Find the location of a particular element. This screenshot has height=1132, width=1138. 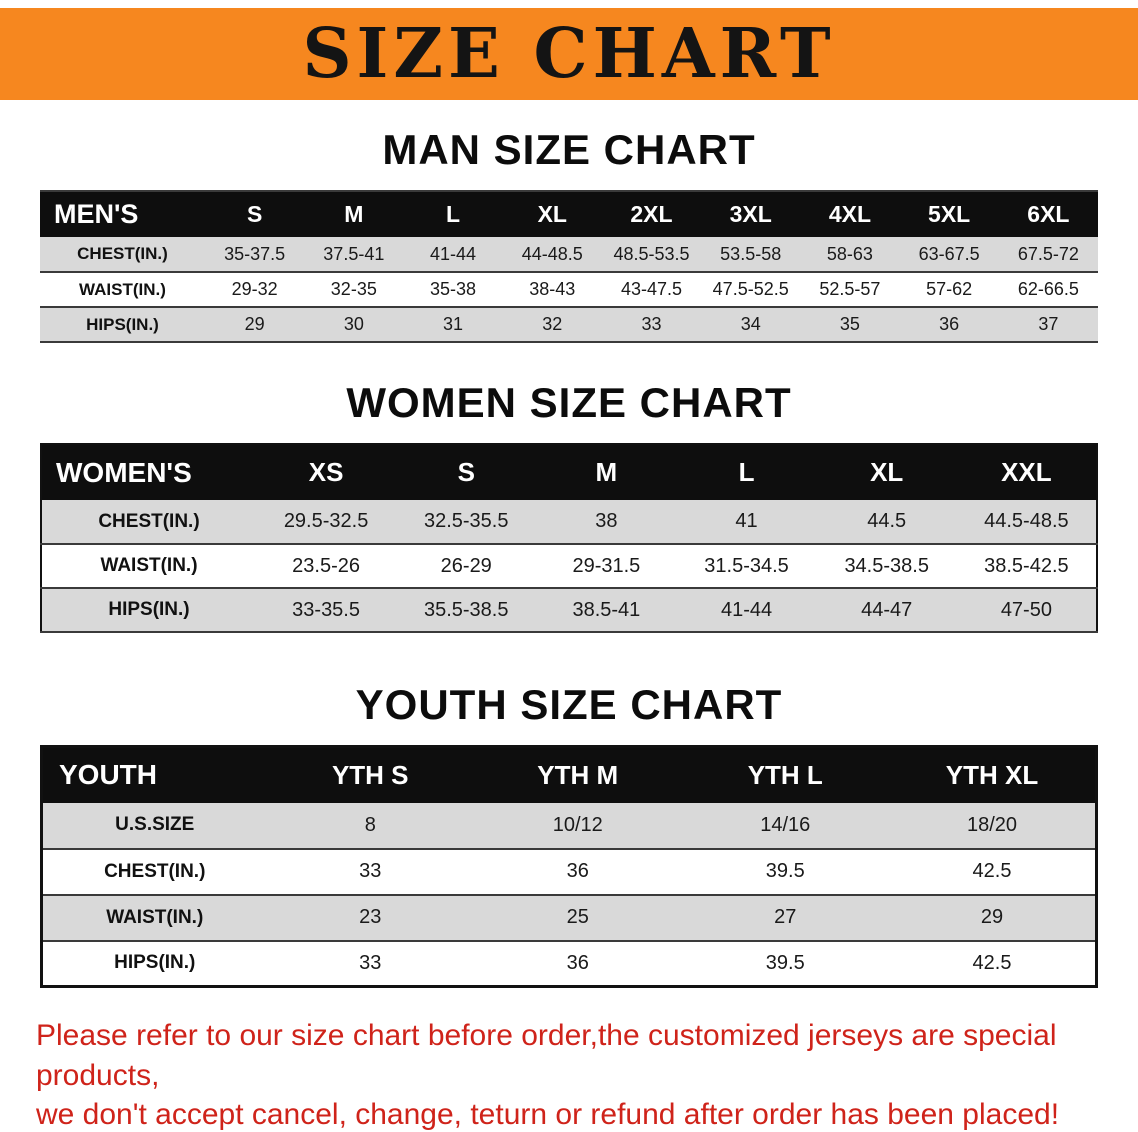

value-cell: 26-29 is located at coordinates (466, 565).